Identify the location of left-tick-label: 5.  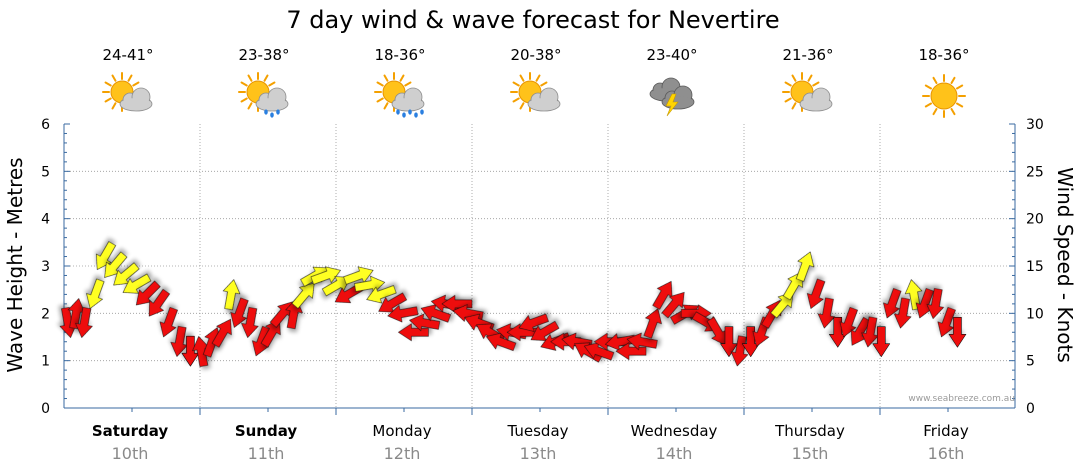
(45, 172).